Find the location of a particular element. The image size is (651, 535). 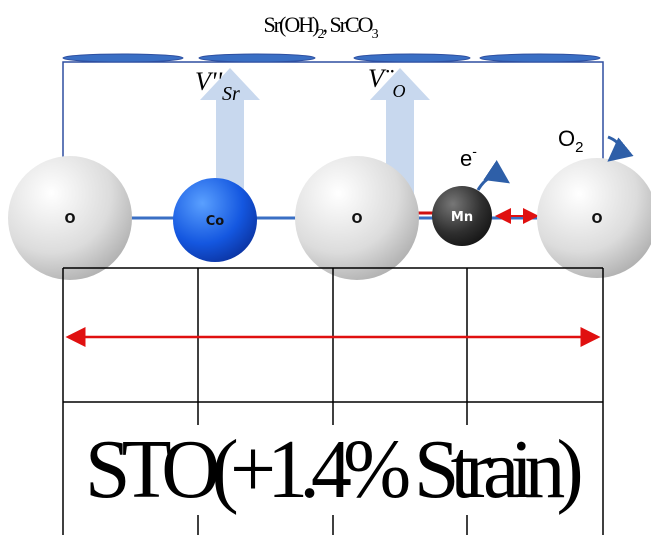

oxygen-arrow is located at coordinates (620, 148).